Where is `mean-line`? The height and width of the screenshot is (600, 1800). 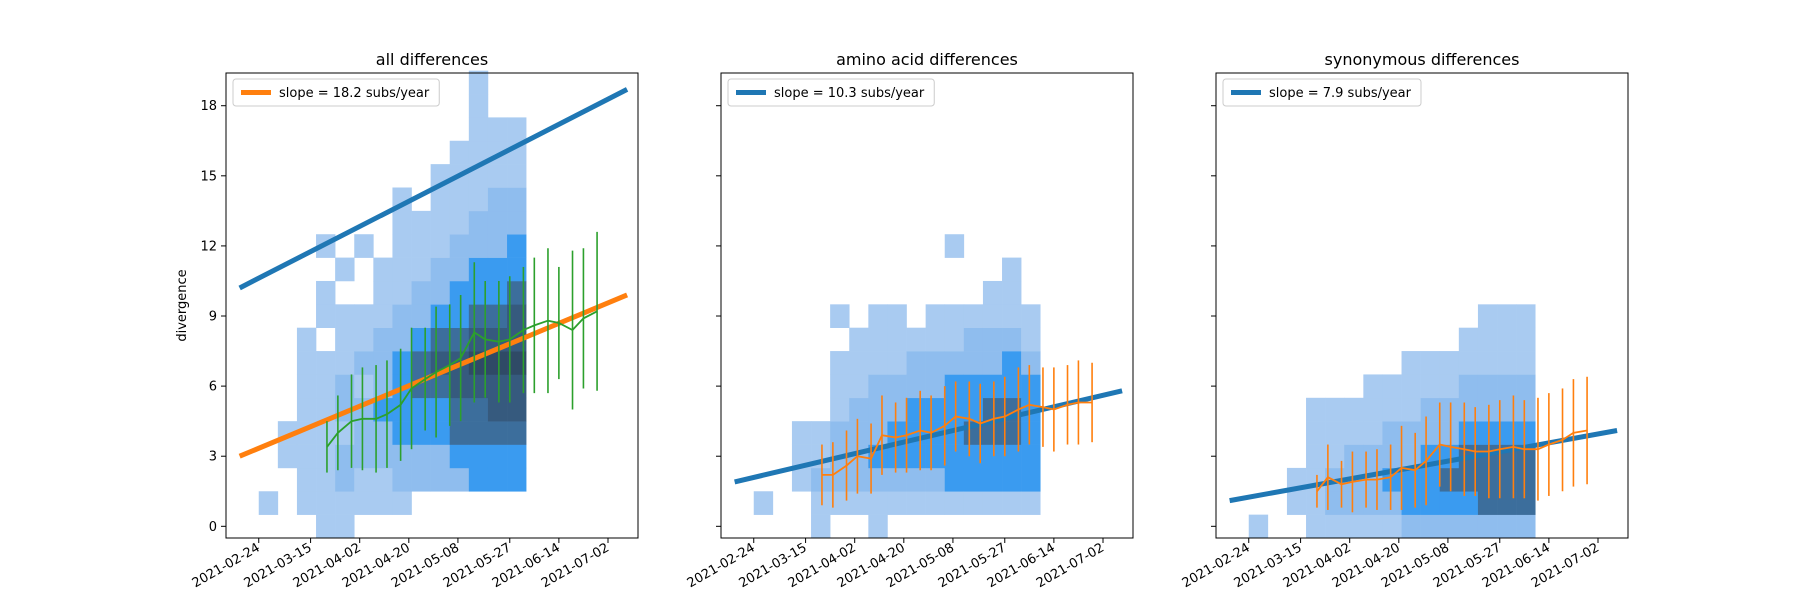 mean-line is located at coordinates (1452, 460).